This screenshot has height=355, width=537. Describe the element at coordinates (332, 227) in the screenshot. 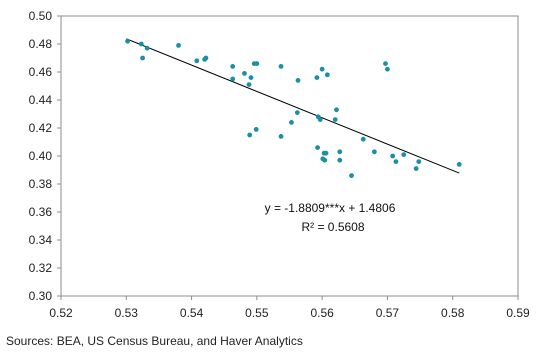

I see `r-squared: R² = 0.5608` at that location.